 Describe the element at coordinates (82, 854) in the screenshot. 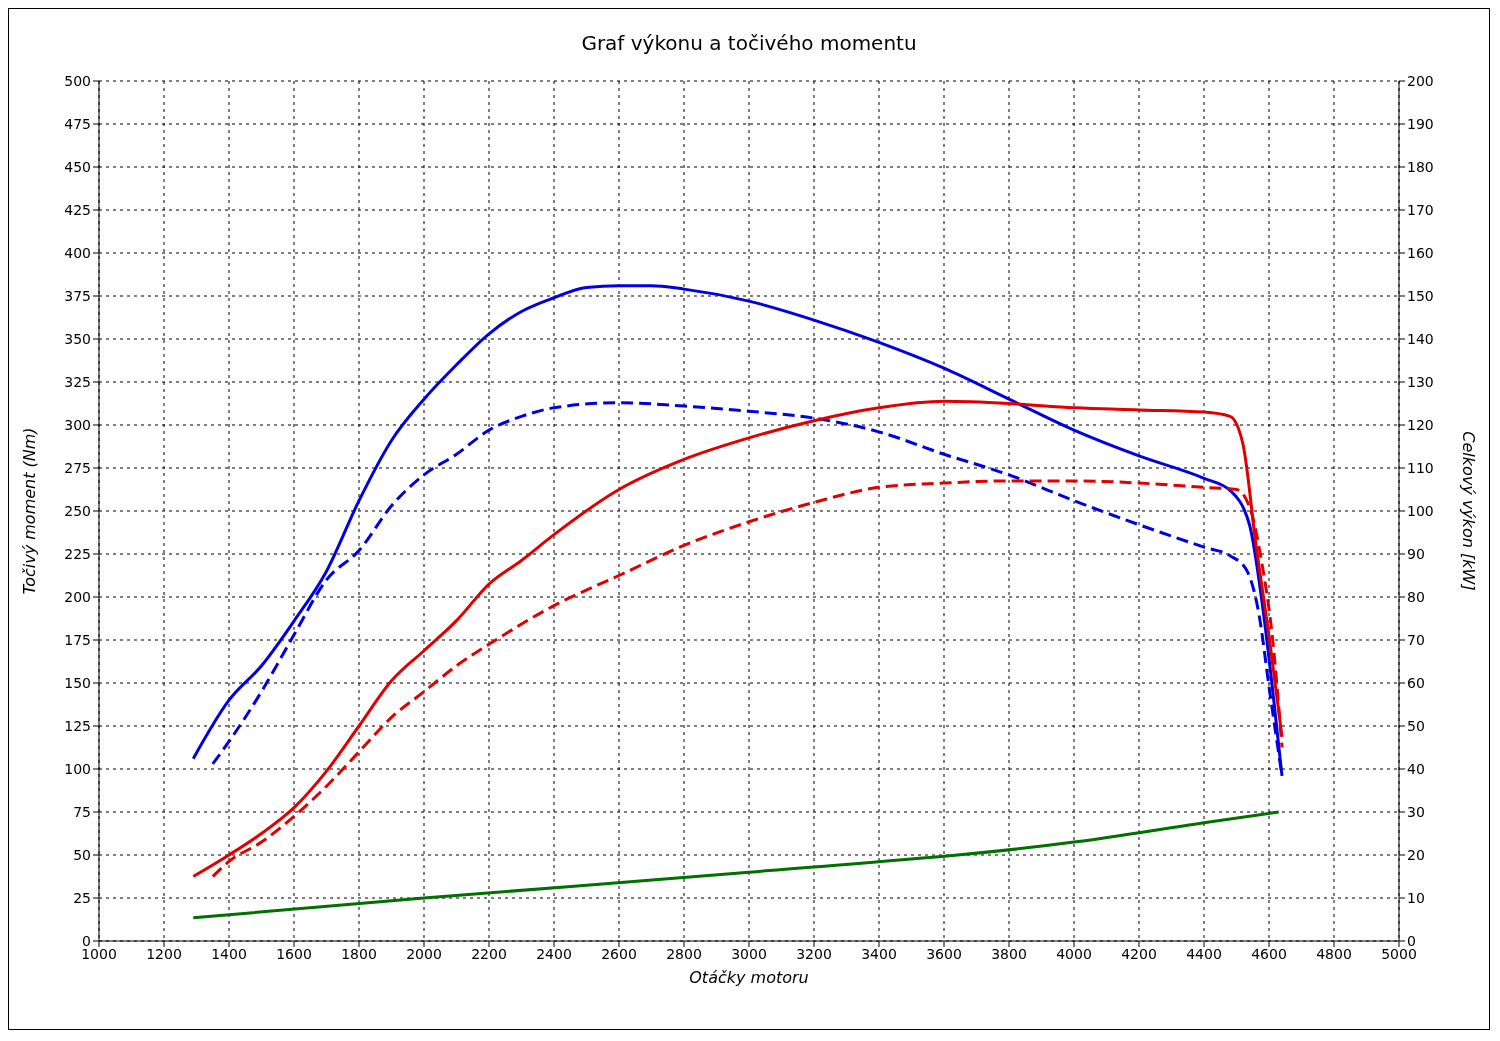

I see `y-tick-label: 50` at that location.